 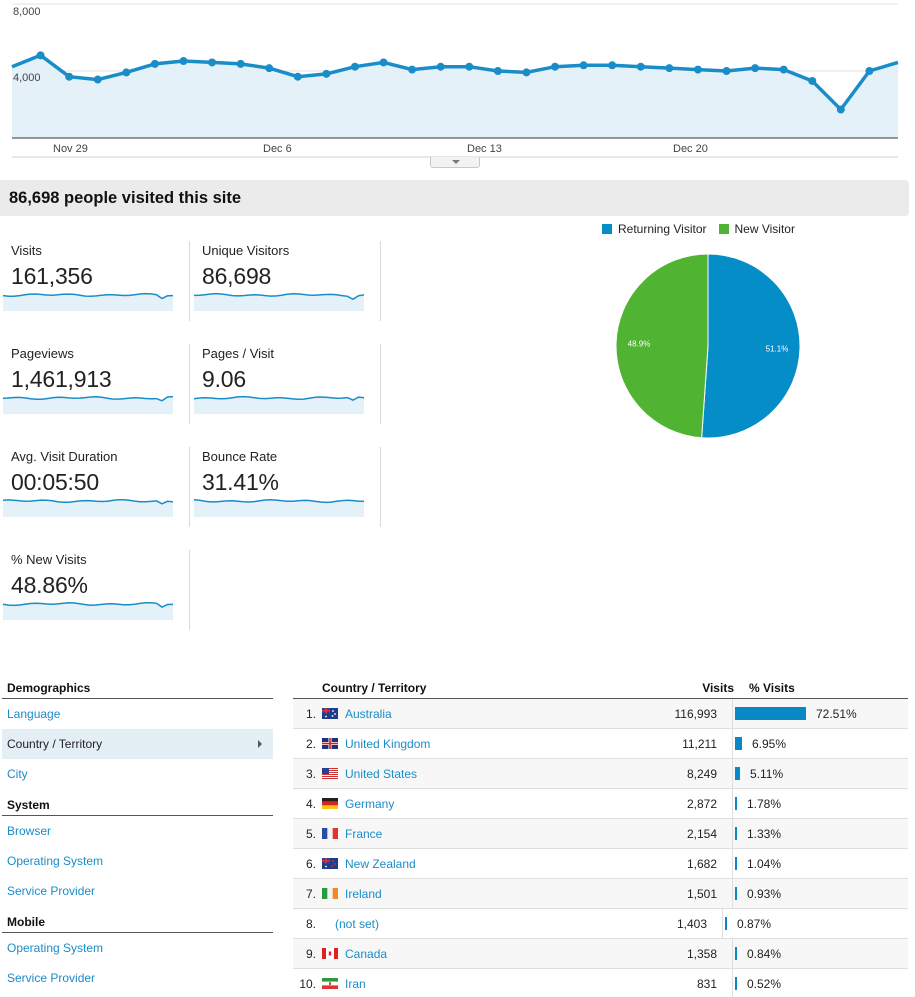 I want to click on header-pct-visits: % Visits, so click(x=772, y=688).